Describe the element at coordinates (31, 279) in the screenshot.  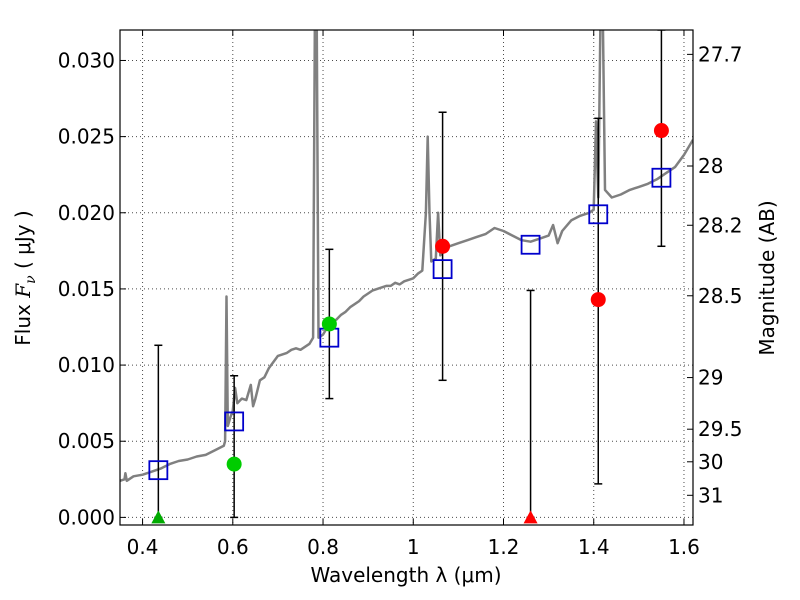
I see `y-axis-title-symbol-nu: ν` at that location.